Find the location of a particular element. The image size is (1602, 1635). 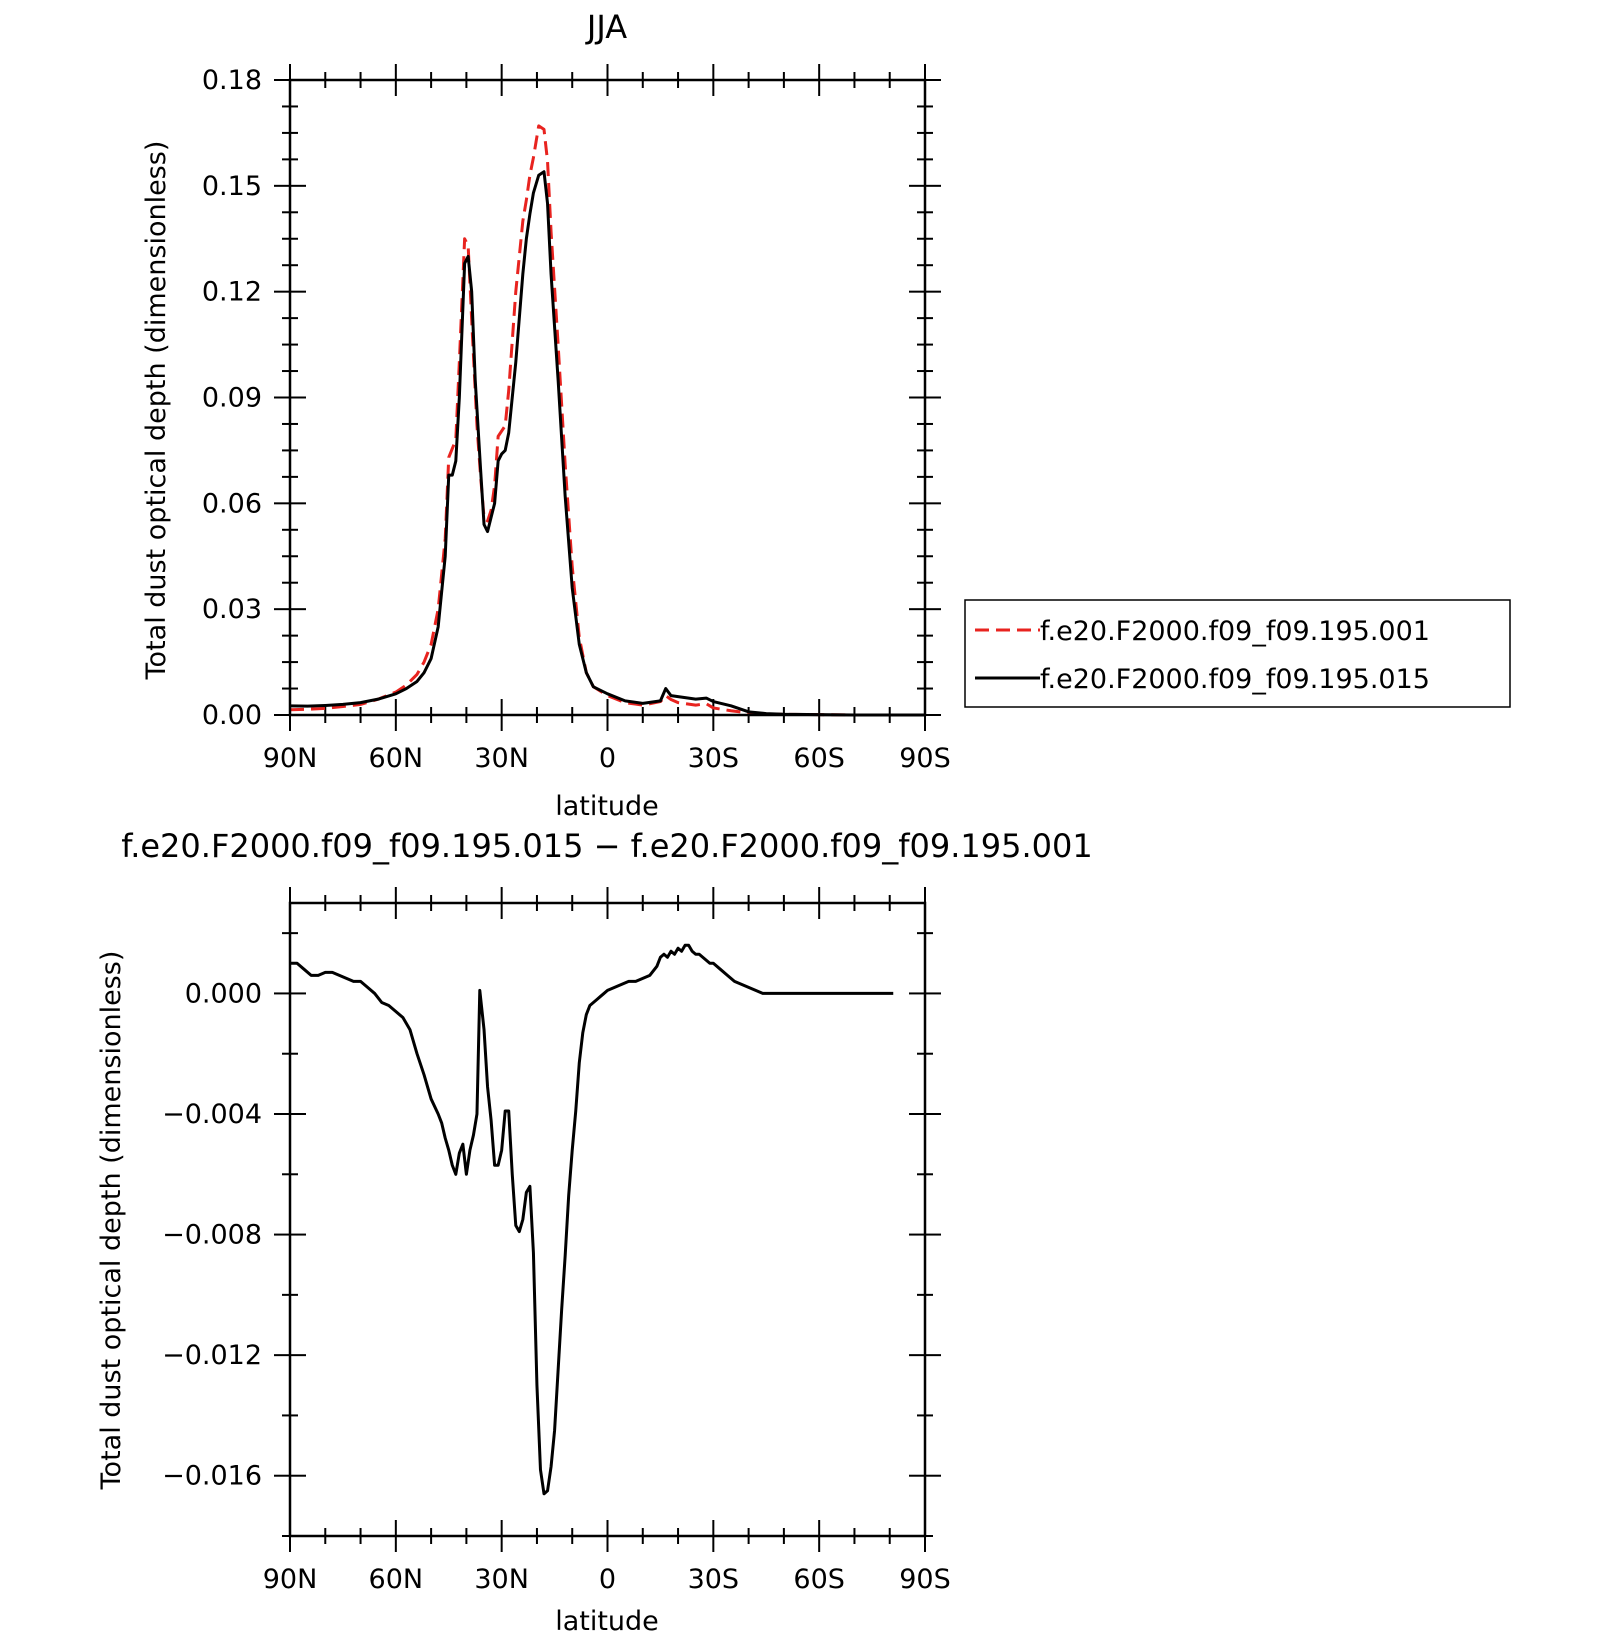

bottom-series-lines is located at coordinates (592, 1219).